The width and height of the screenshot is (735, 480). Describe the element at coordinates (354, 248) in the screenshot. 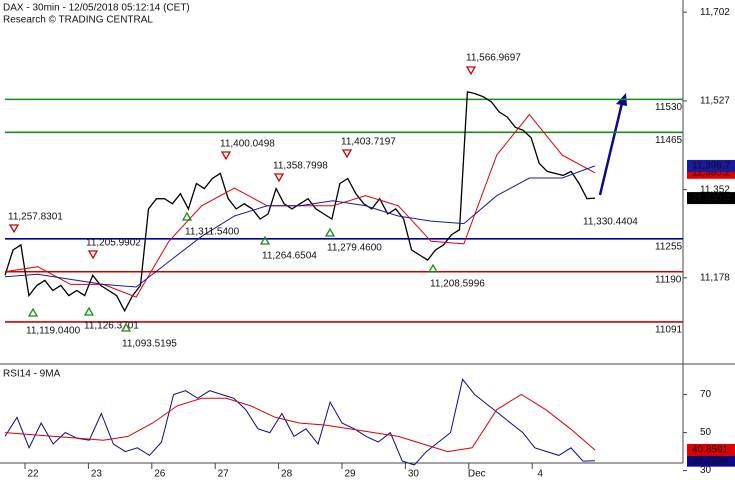

I see `annotation: 11,279.4600` at that location.